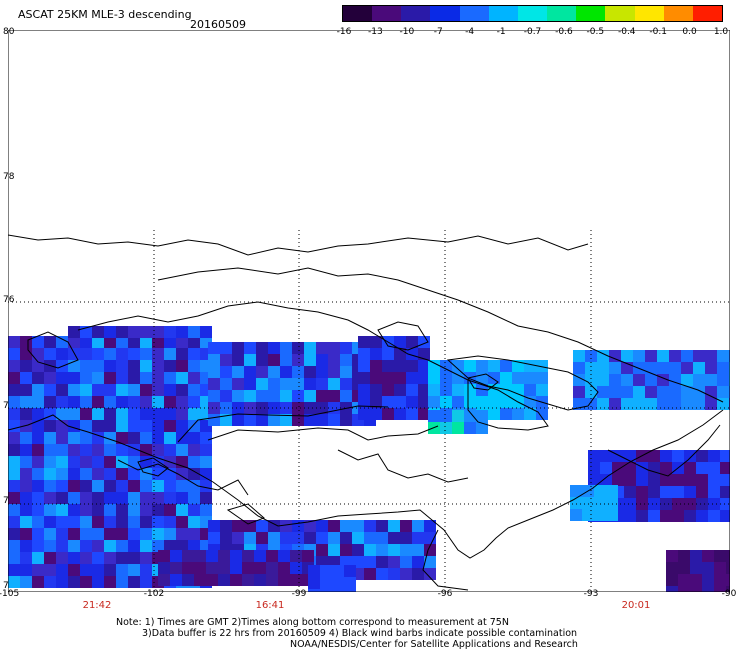 The image size is (740, 650). I want to click on color-scale-label: -16, so click(344, 32).